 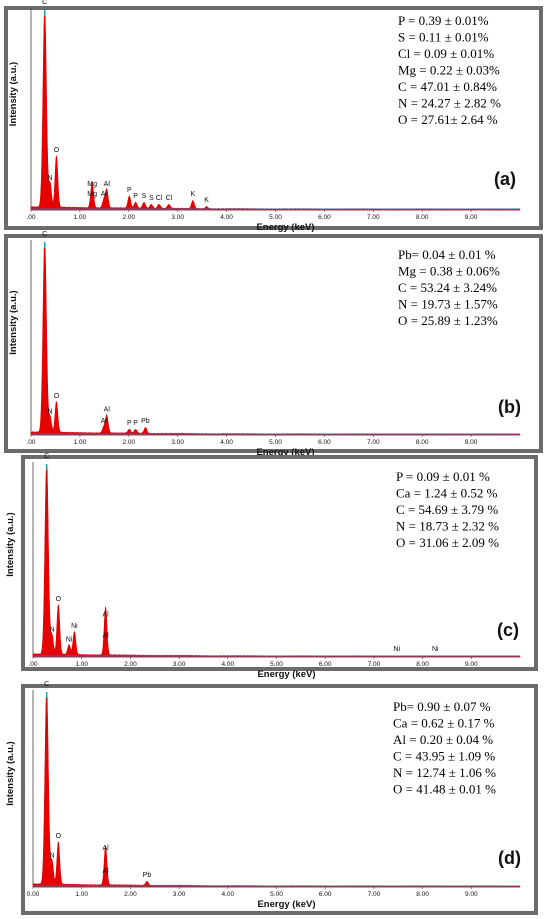 What do you see at coordinates (449, 103) in the screenshot?
I see `composition-line: N = 24.27 ± 2.82 %` at bounding box center [449, 103].